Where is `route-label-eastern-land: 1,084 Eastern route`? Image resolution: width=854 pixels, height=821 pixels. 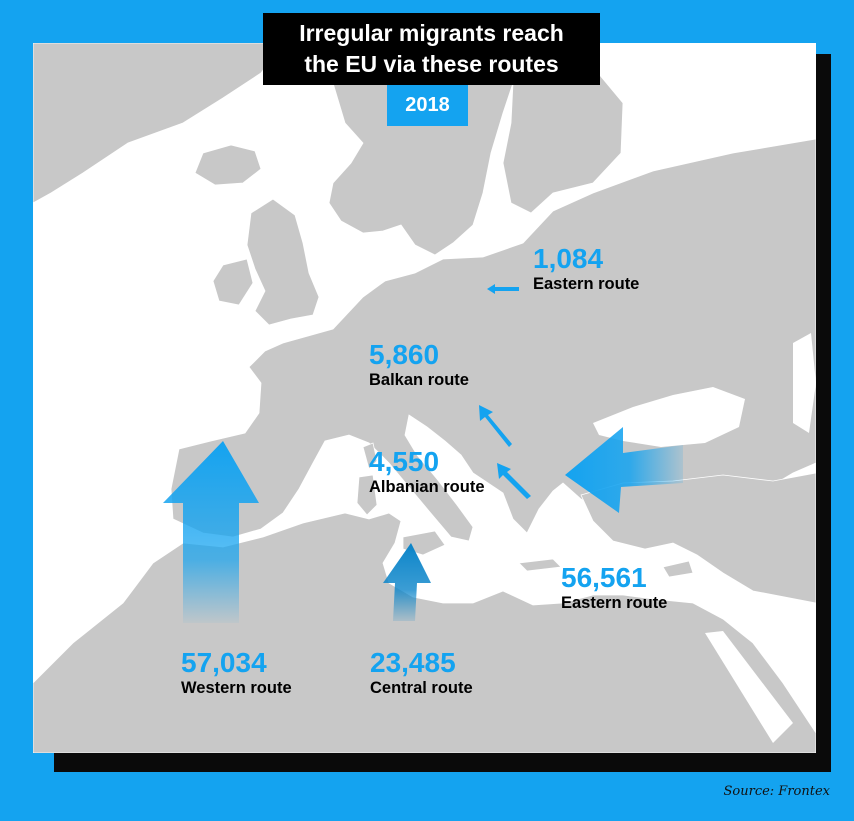
route-label-eastern-land: 1,084 Eastern route is located at coordinates (586, 269).